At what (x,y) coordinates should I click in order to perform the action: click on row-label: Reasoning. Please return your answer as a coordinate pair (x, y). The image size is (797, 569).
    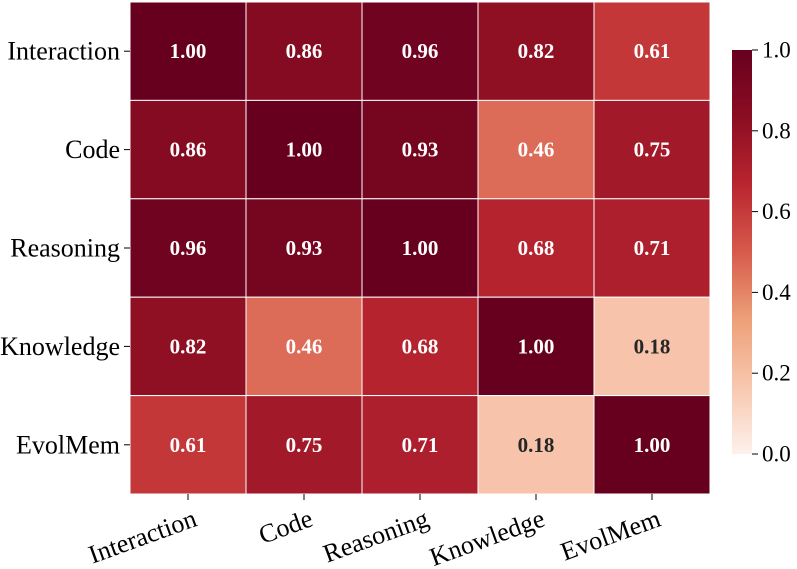
    Looking at the image, I should click on (65, 248).